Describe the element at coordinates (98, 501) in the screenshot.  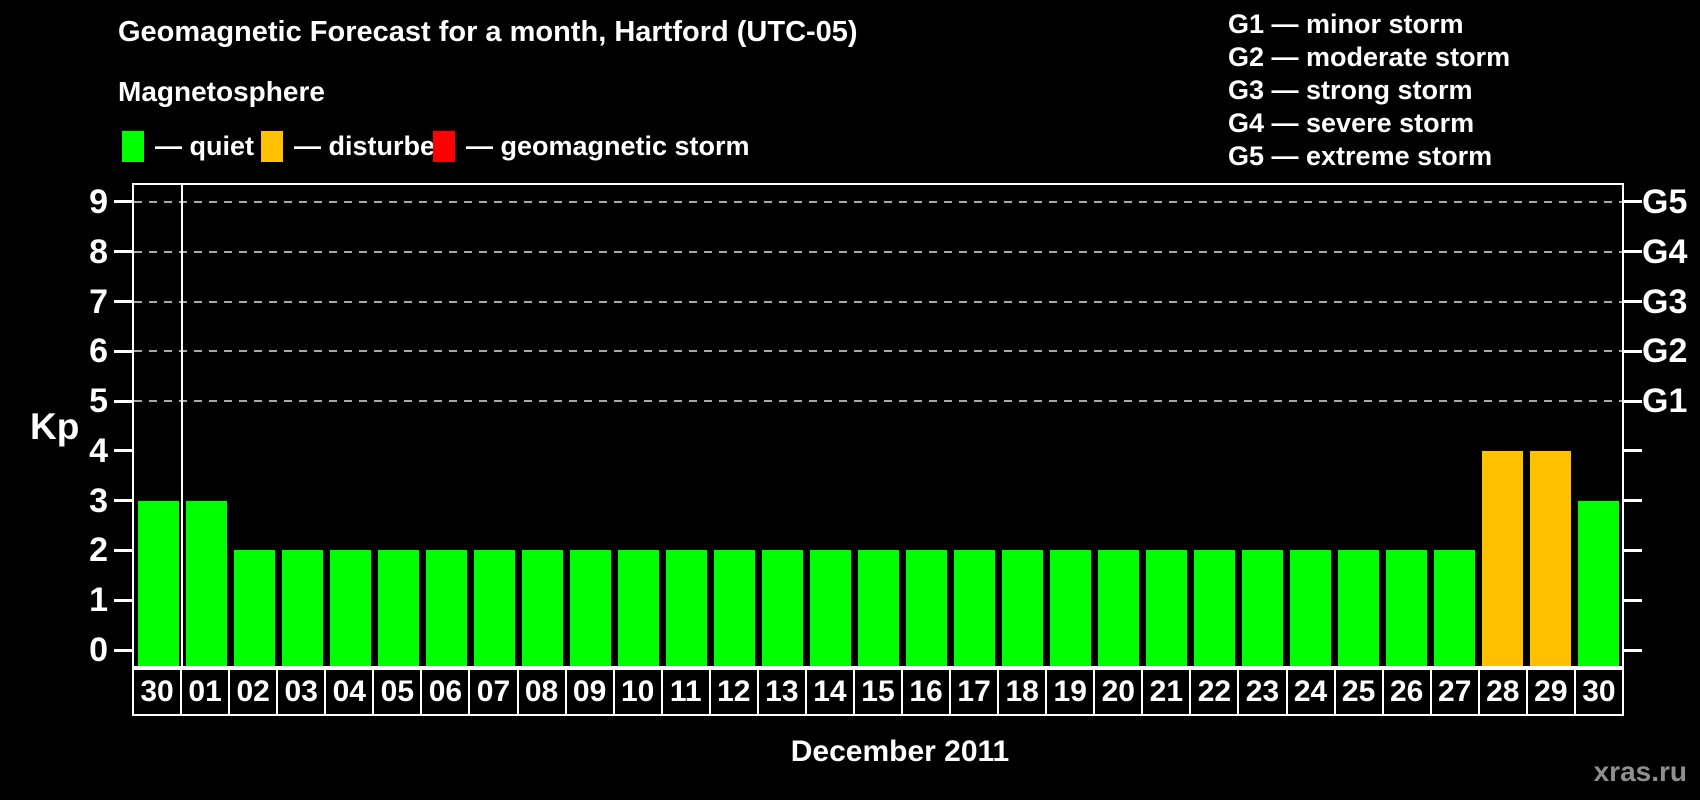
I see `y-axis-tick-label: 3` at that location.